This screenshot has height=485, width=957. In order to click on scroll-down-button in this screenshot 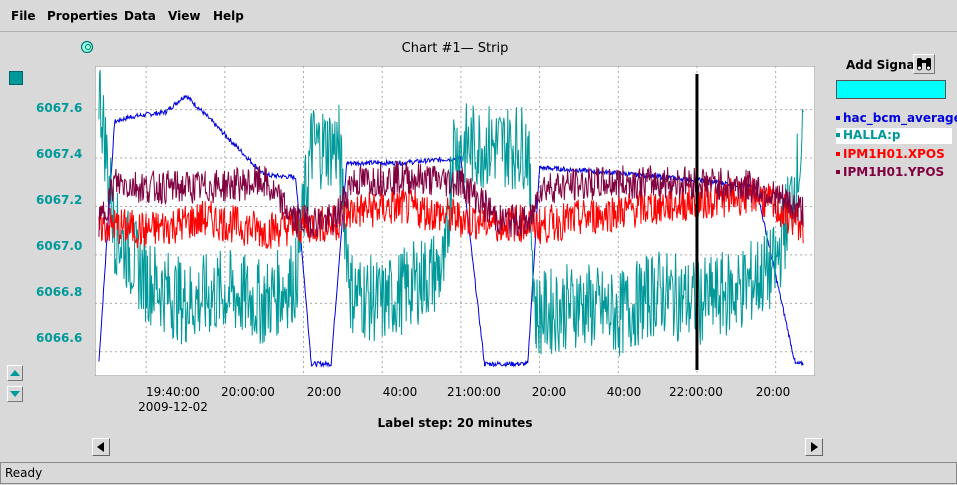, I will do `click(15, 394)`.